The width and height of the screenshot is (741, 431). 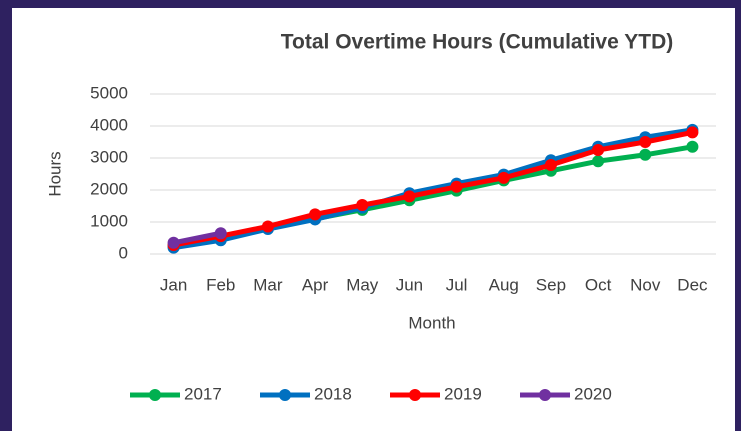 I want to click on y-tick-label: 1000, so click(x=109, y=220).